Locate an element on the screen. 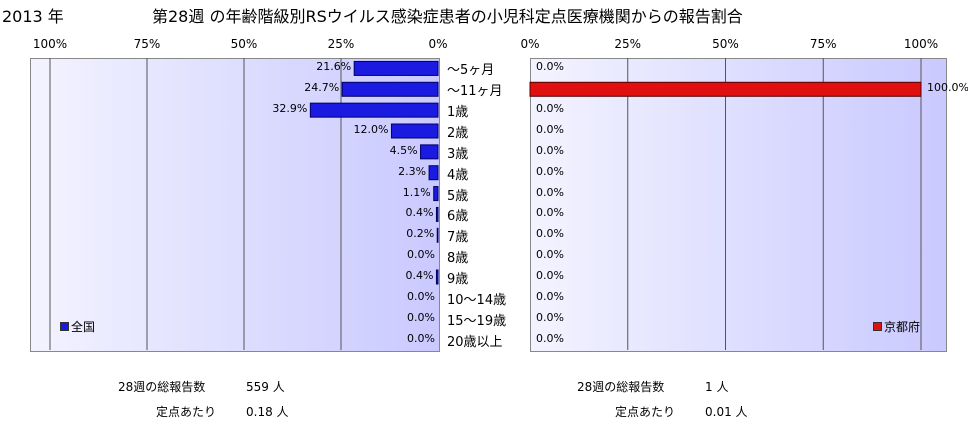 The width and height of the screenshot is (968, 424). national-data-label: 21.6% is located at coordinates (334, 67).